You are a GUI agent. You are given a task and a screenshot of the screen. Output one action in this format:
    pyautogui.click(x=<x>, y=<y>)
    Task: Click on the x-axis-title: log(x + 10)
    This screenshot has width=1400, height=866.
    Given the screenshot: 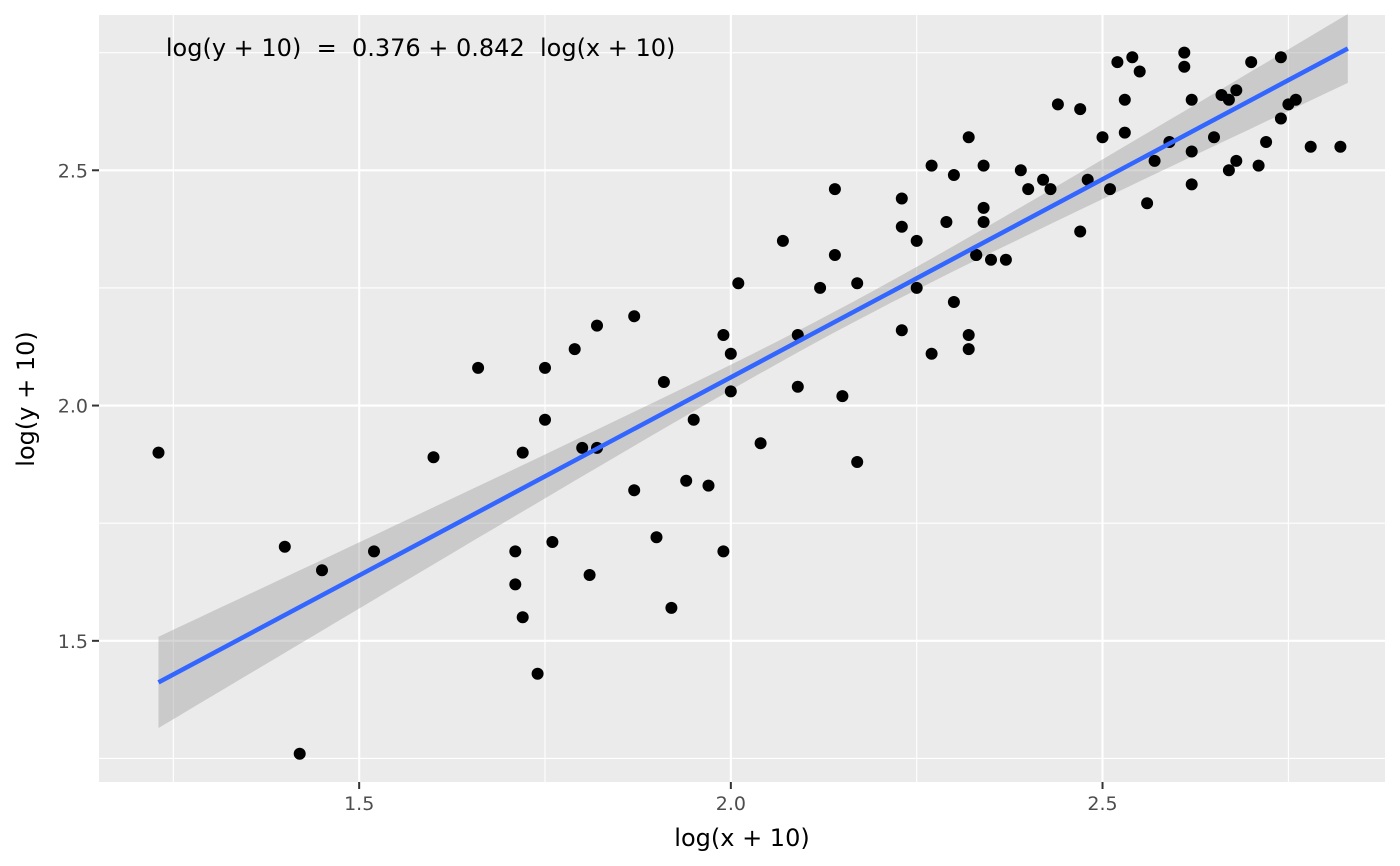 What is the action you would take?
    pyautogui.click(x=741, y=838)
    